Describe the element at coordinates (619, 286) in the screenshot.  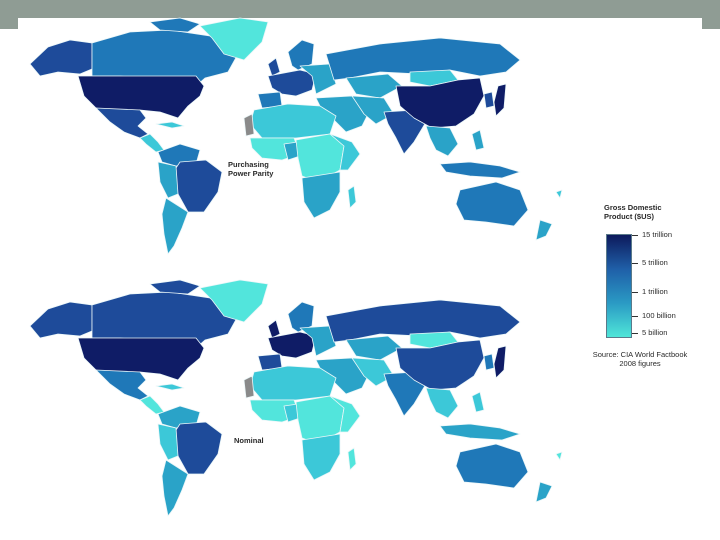
I see `legend-color-bar` at that location.